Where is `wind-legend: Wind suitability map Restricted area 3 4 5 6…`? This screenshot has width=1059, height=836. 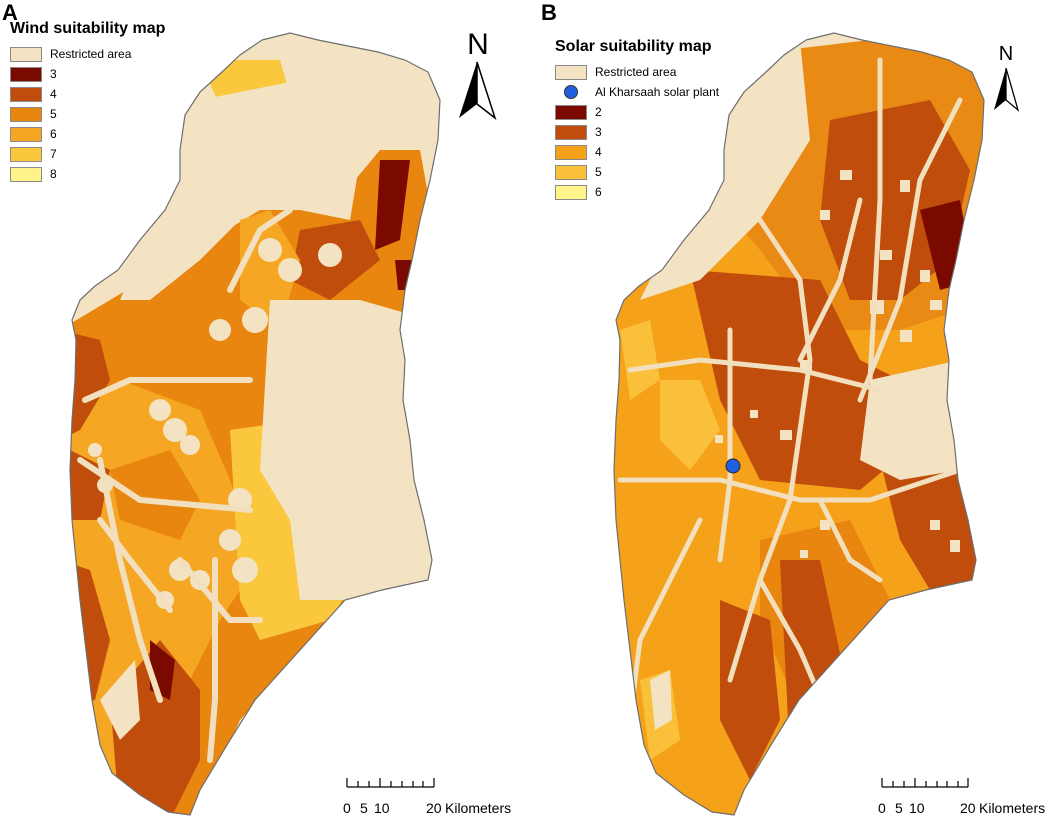
wind-legend: Wind suitability map Restricted area 3 4 5 6… is located at coordinates (87, 102).